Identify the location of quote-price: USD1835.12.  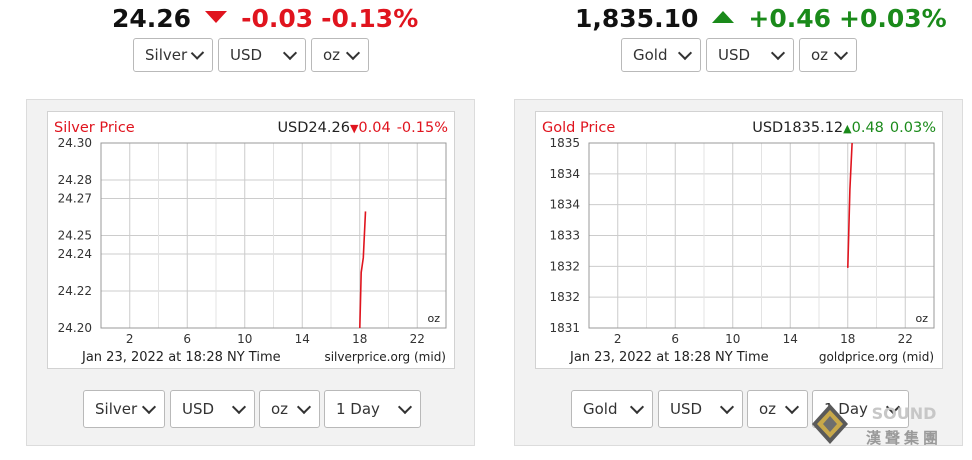
(797, 128).